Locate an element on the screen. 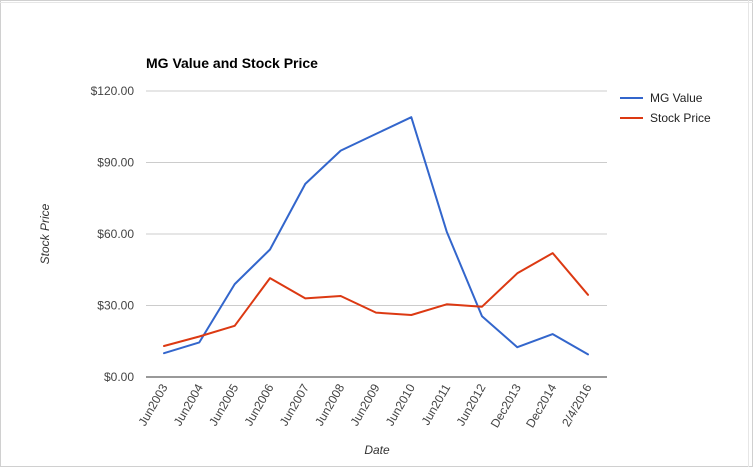 The height and width of the screenshot is (467, 753). y-axis-label: Stock Price is located at coordinates (45, 233).